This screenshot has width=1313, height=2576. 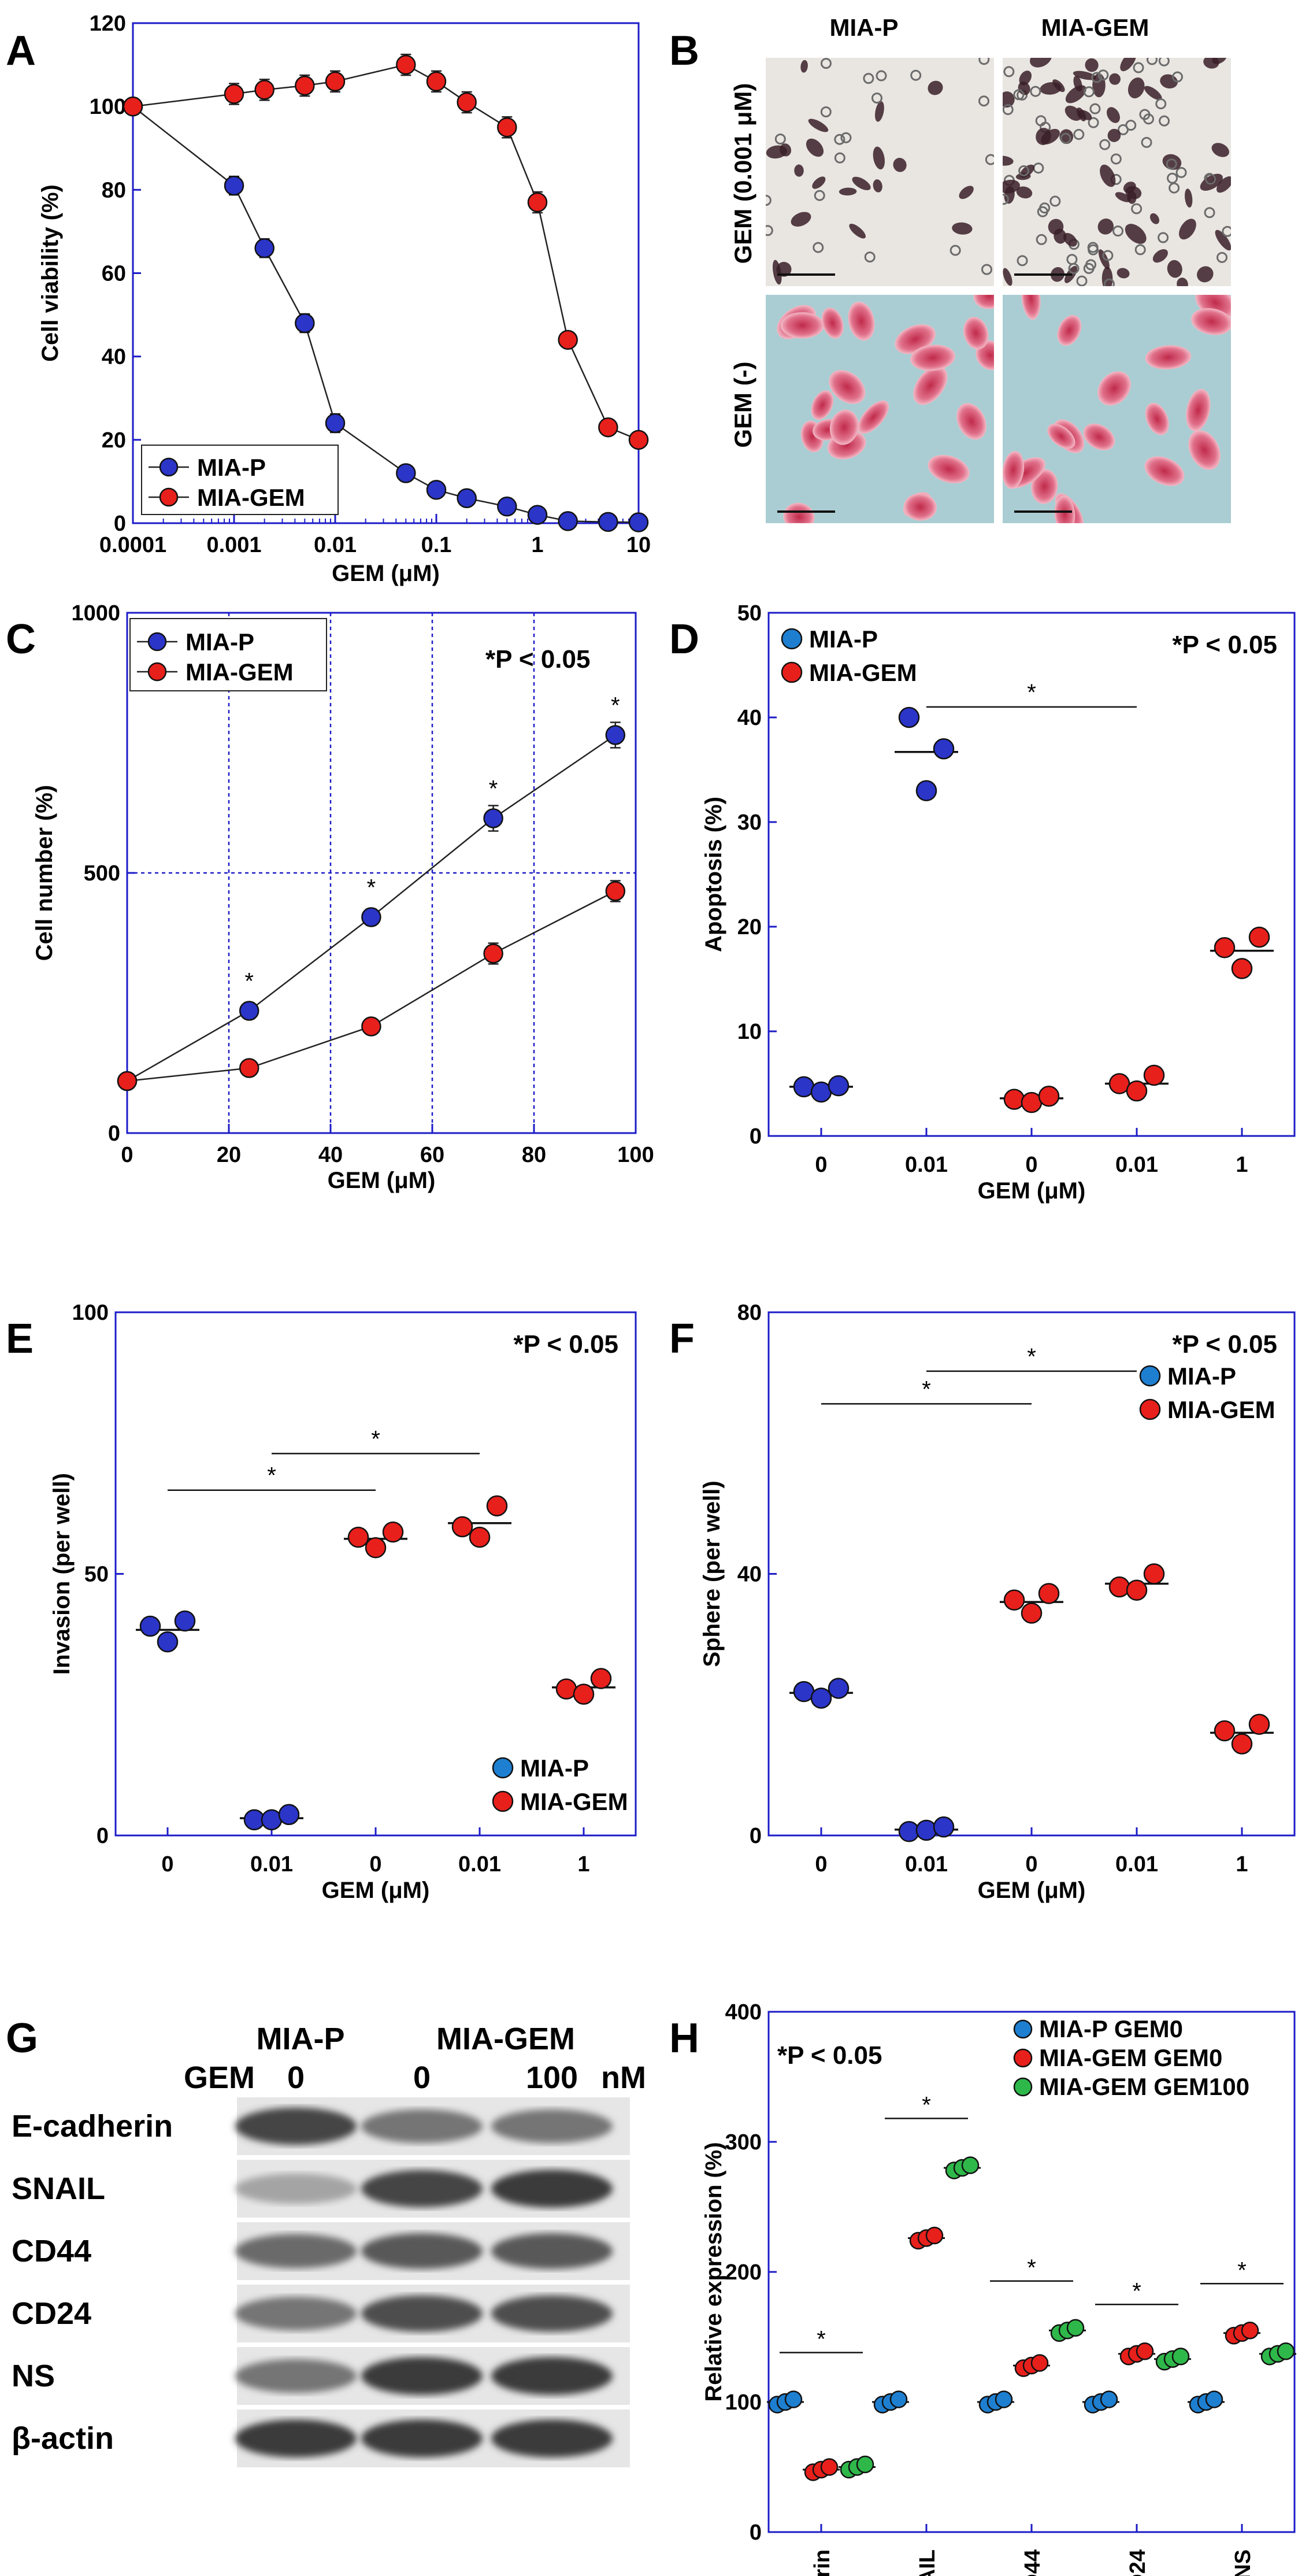 I want to click on y-tick-label: 120, so click(x=108, y=24).